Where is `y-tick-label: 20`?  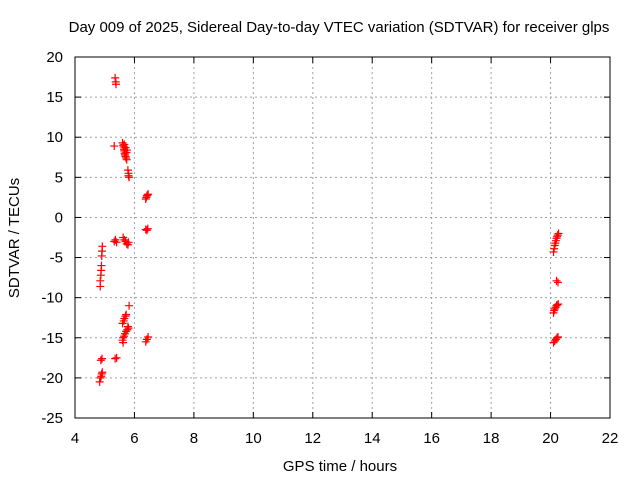 y-tick-label: 20 is located at coordinates (54, 57).